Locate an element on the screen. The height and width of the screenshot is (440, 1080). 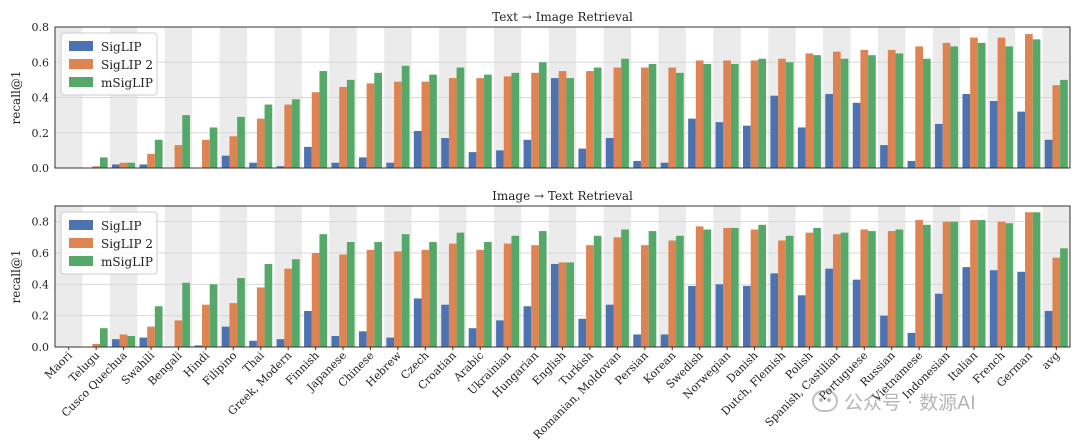
chat-logo-icon is located at coordinates (825, 401).